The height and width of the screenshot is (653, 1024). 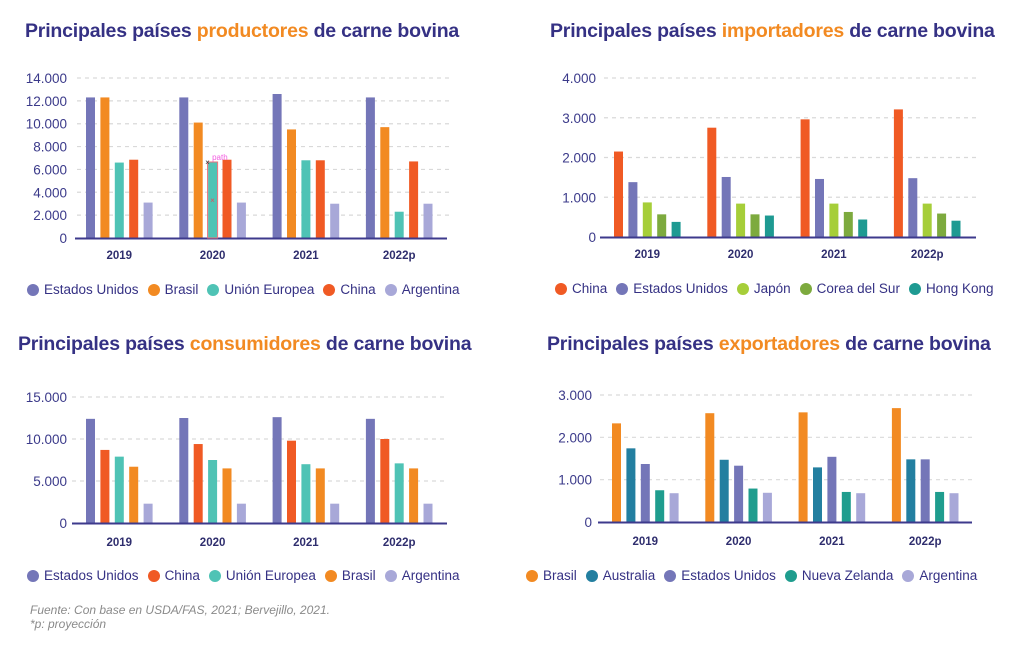 What do you see at coordinates (676, 229) in the screenshot?
I see `bar-hong-kong-2019` at bounding box center [676, 229].